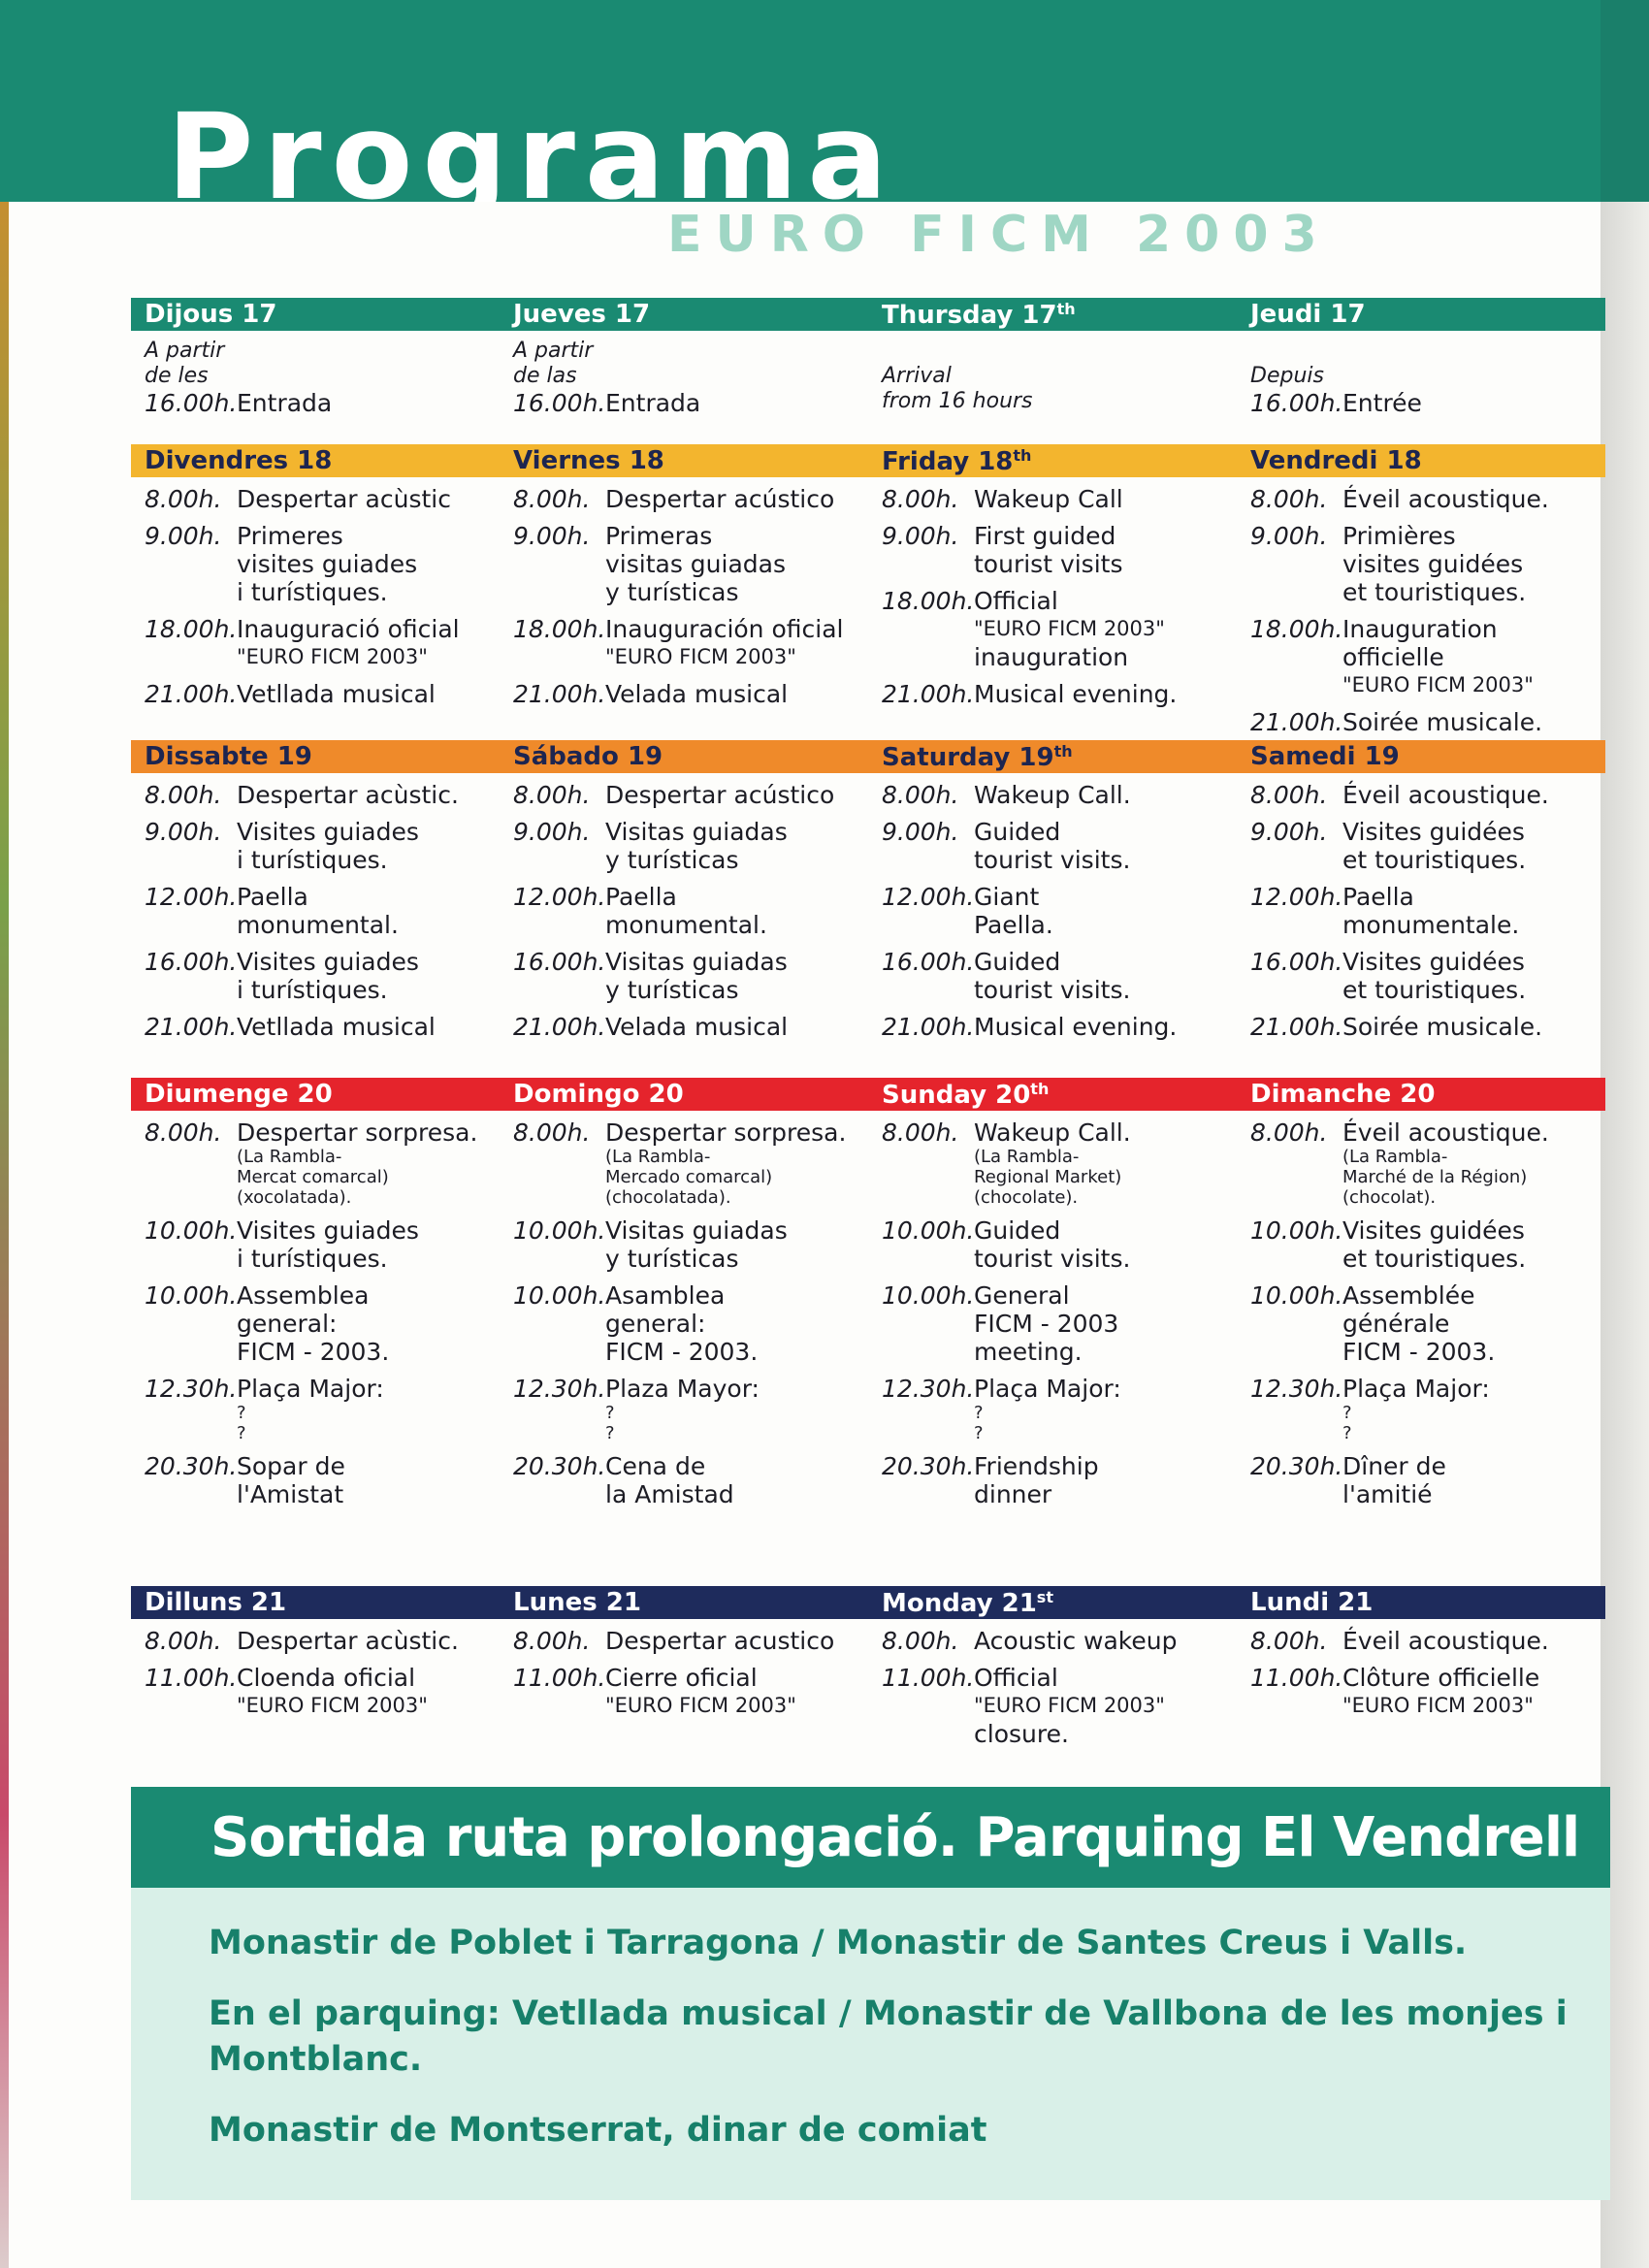 The image size is (1649, 2268). What do you see at coordinates (928, 1466) in the screenshot?
I see `entry-time: 20.30h.` at bounding box center [928, 1466].